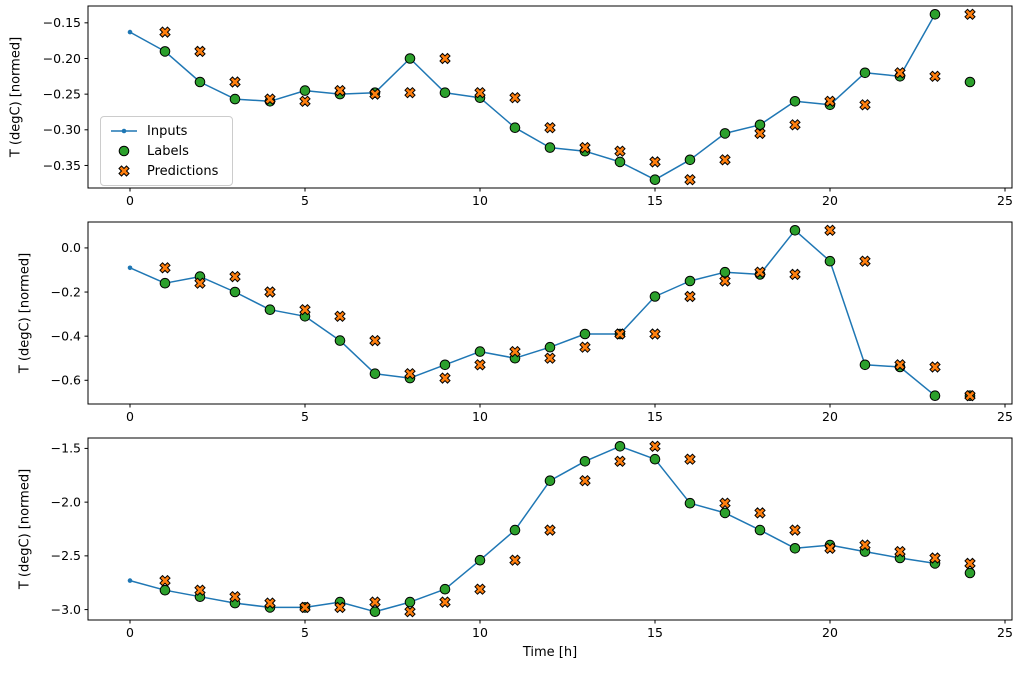 Image resolution: width=1023 pixels, height=679 pixels. Describe the element at coordinates (655, 416) in the screenshot. I see `x-tick-label: 15` at that location.